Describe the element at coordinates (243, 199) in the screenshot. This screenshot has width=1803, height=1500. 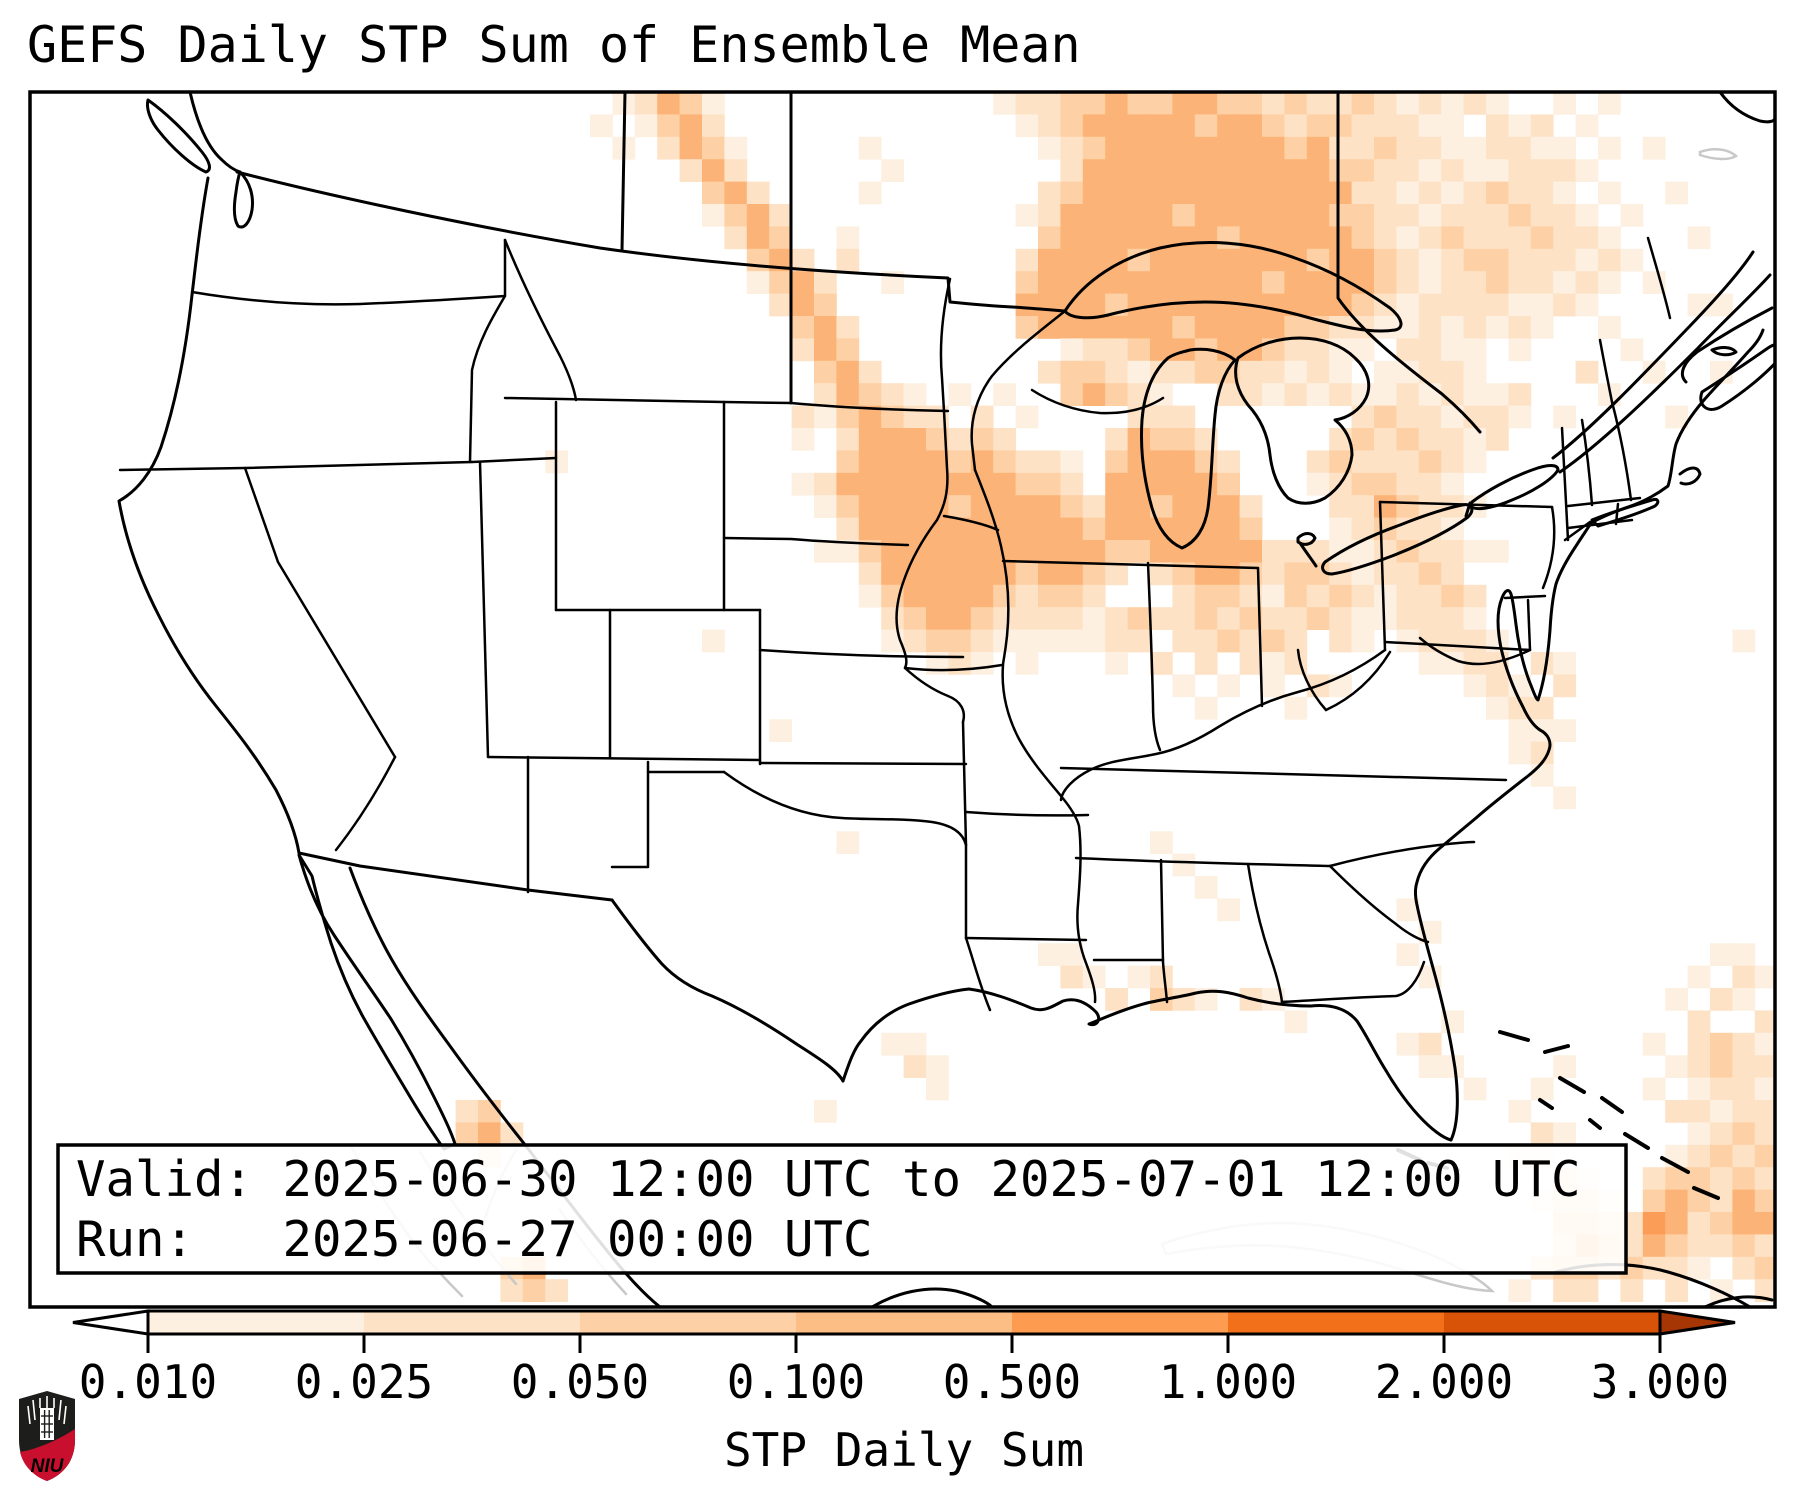
I see `puget-sound` at that location.